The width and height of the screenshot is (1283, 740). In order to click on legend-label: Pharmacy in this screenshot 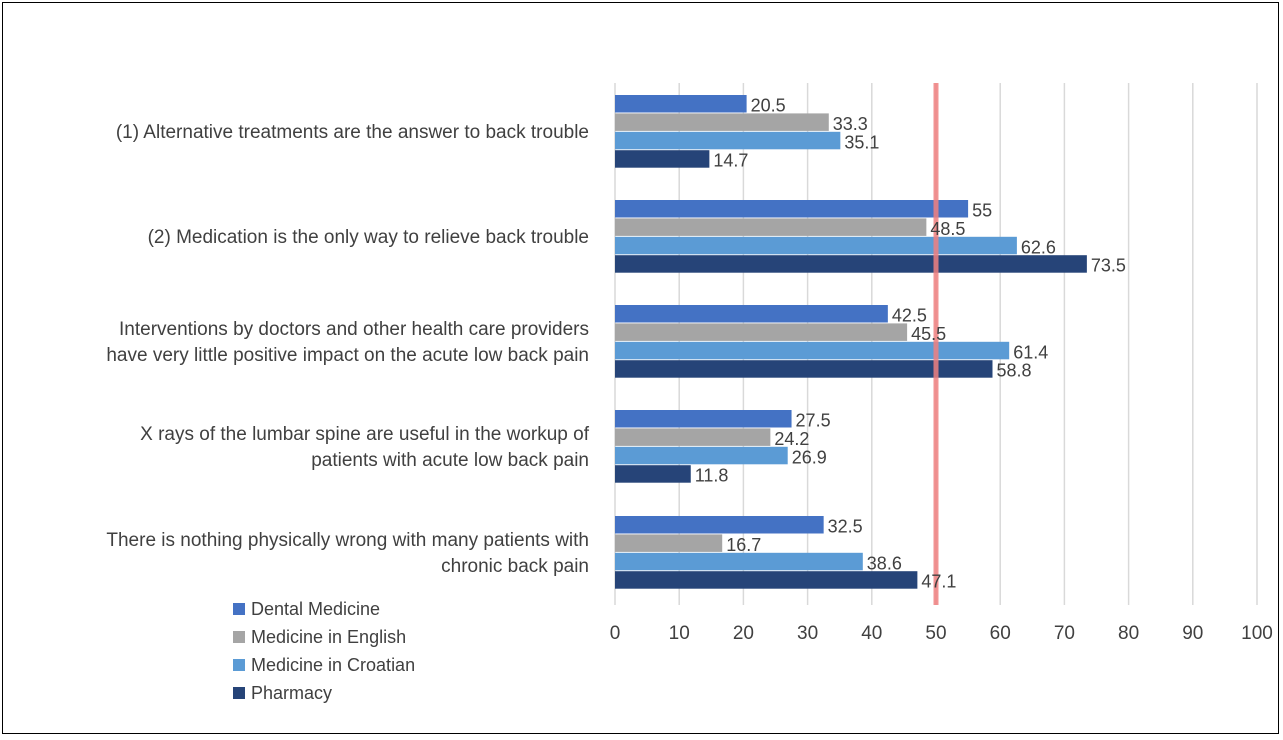, I will do `click(291, 693)`.